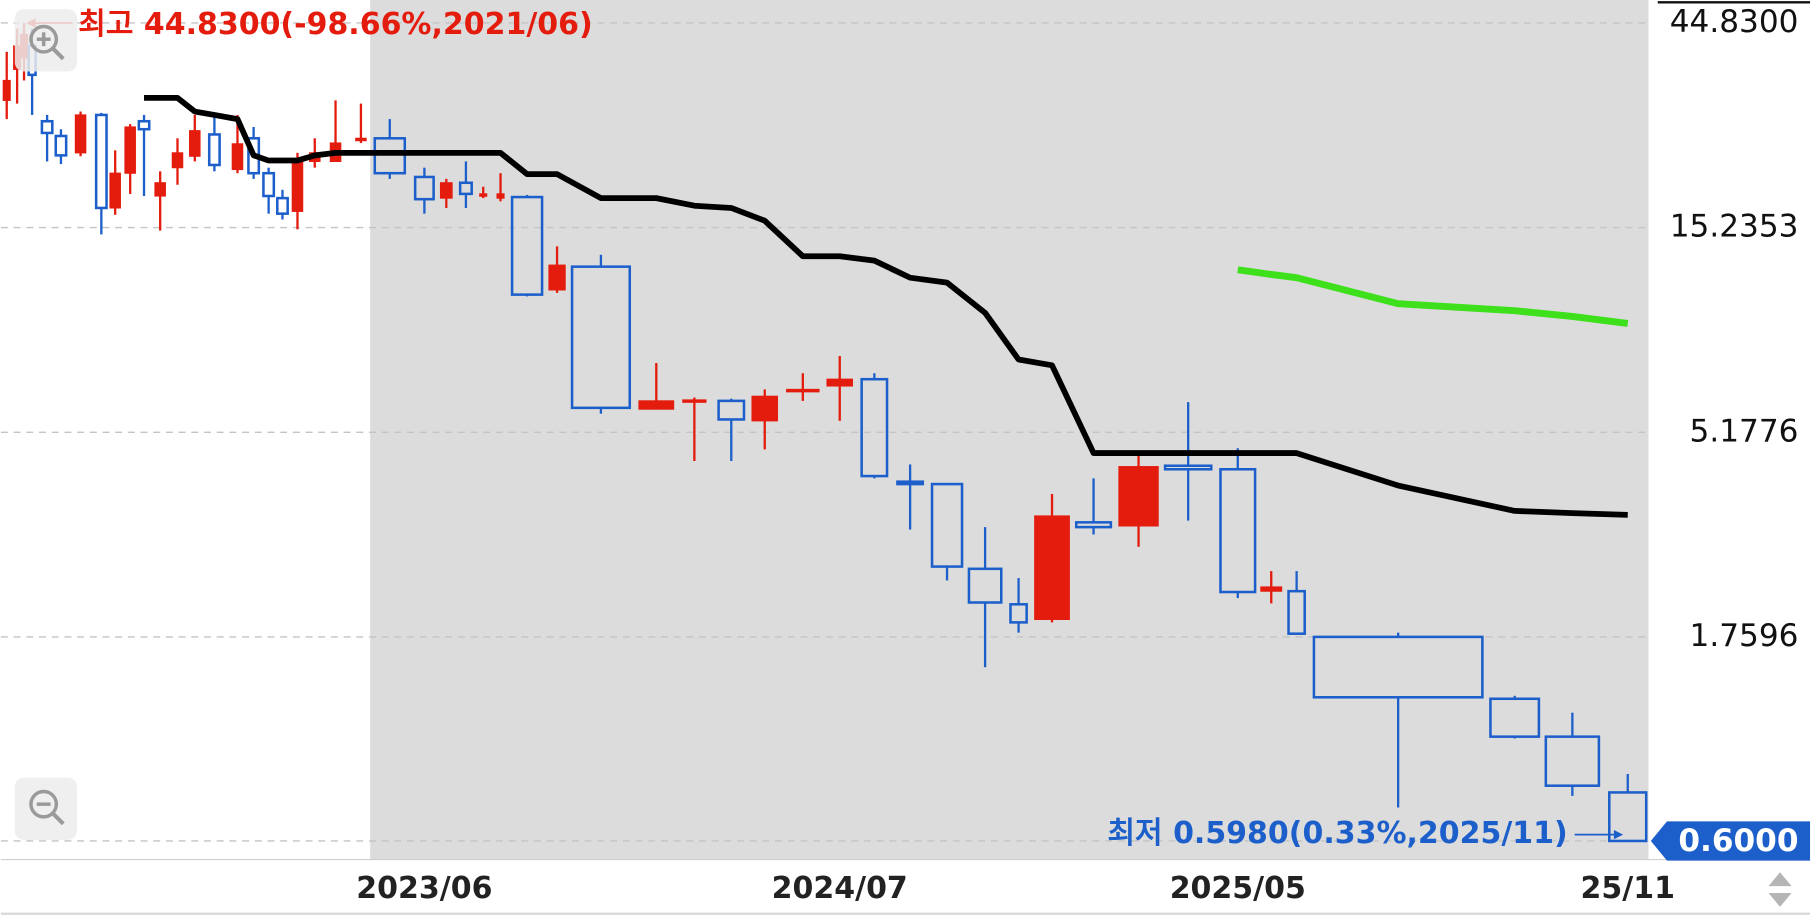 This screenshot has width=1811, height=923. I want to click on last-price-label: 0.6000, so click(1738, 841).